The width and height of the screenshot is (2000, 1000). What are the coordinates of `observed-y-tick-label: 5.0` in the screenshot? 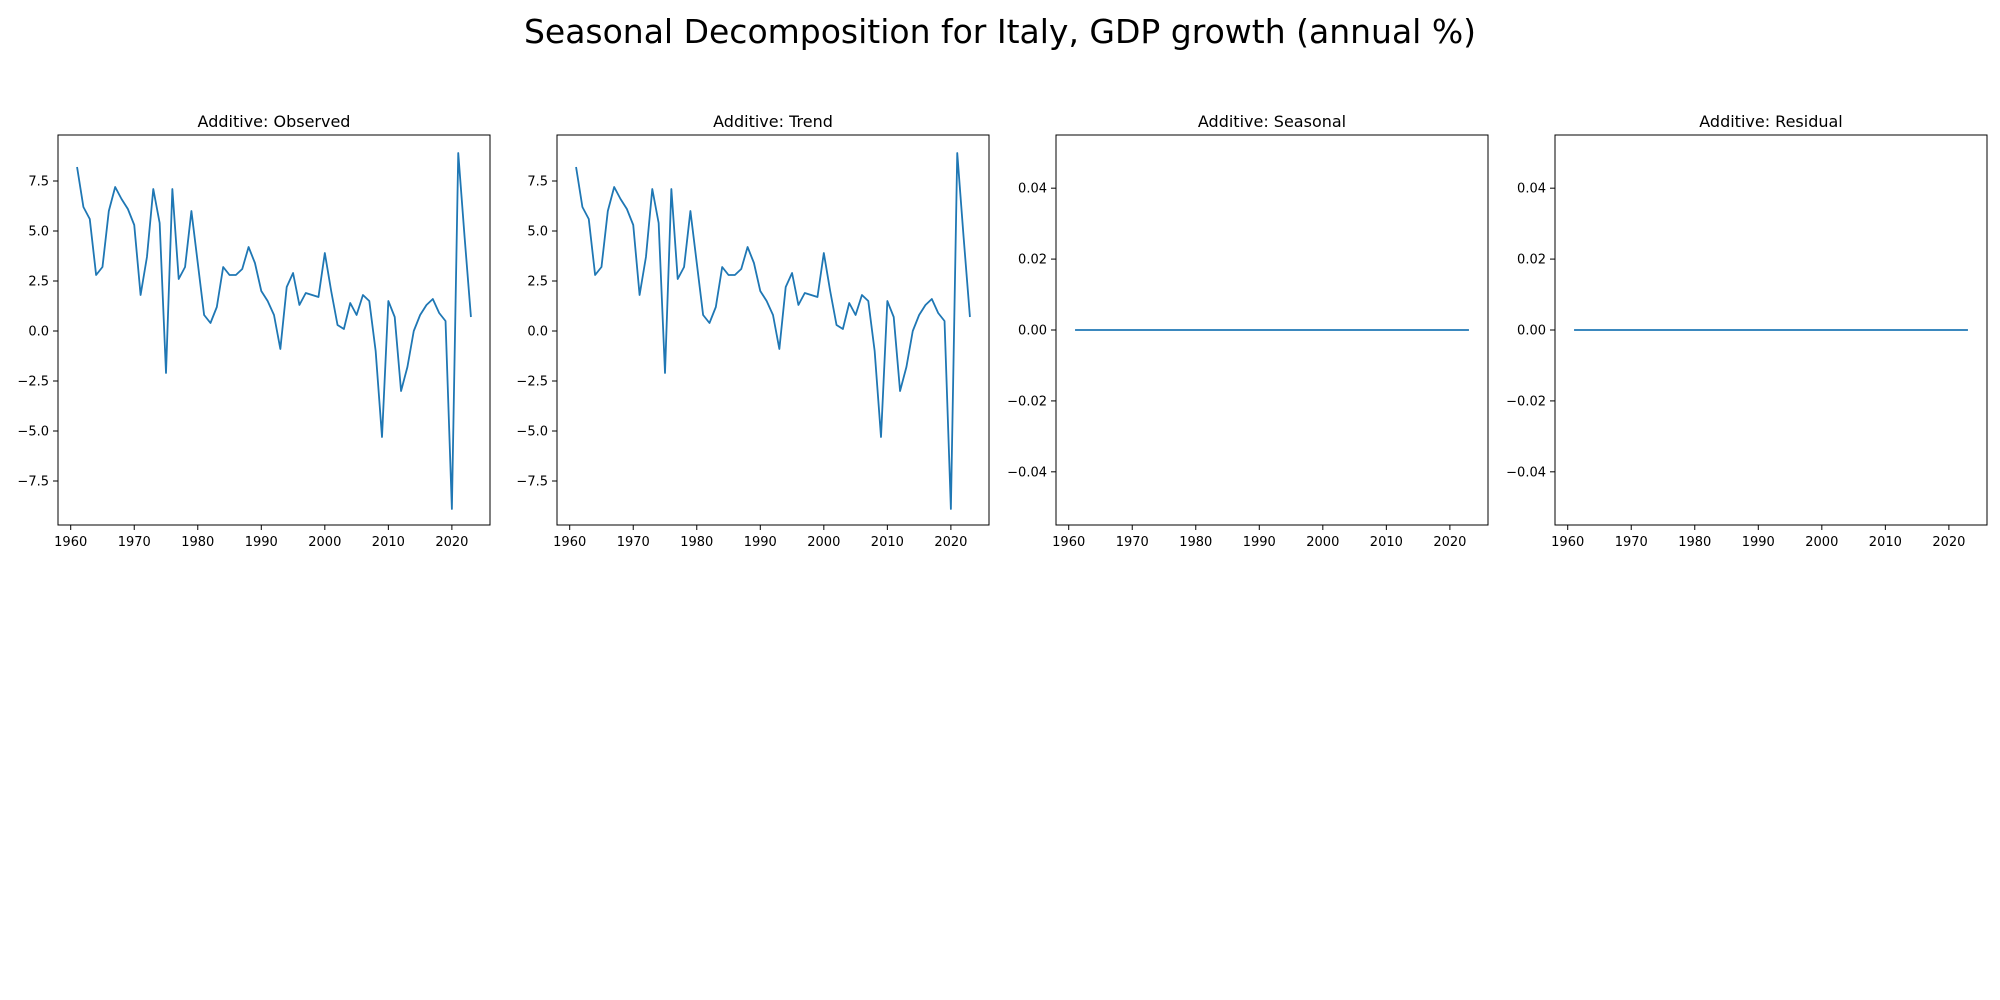 It's located at (38, 232).